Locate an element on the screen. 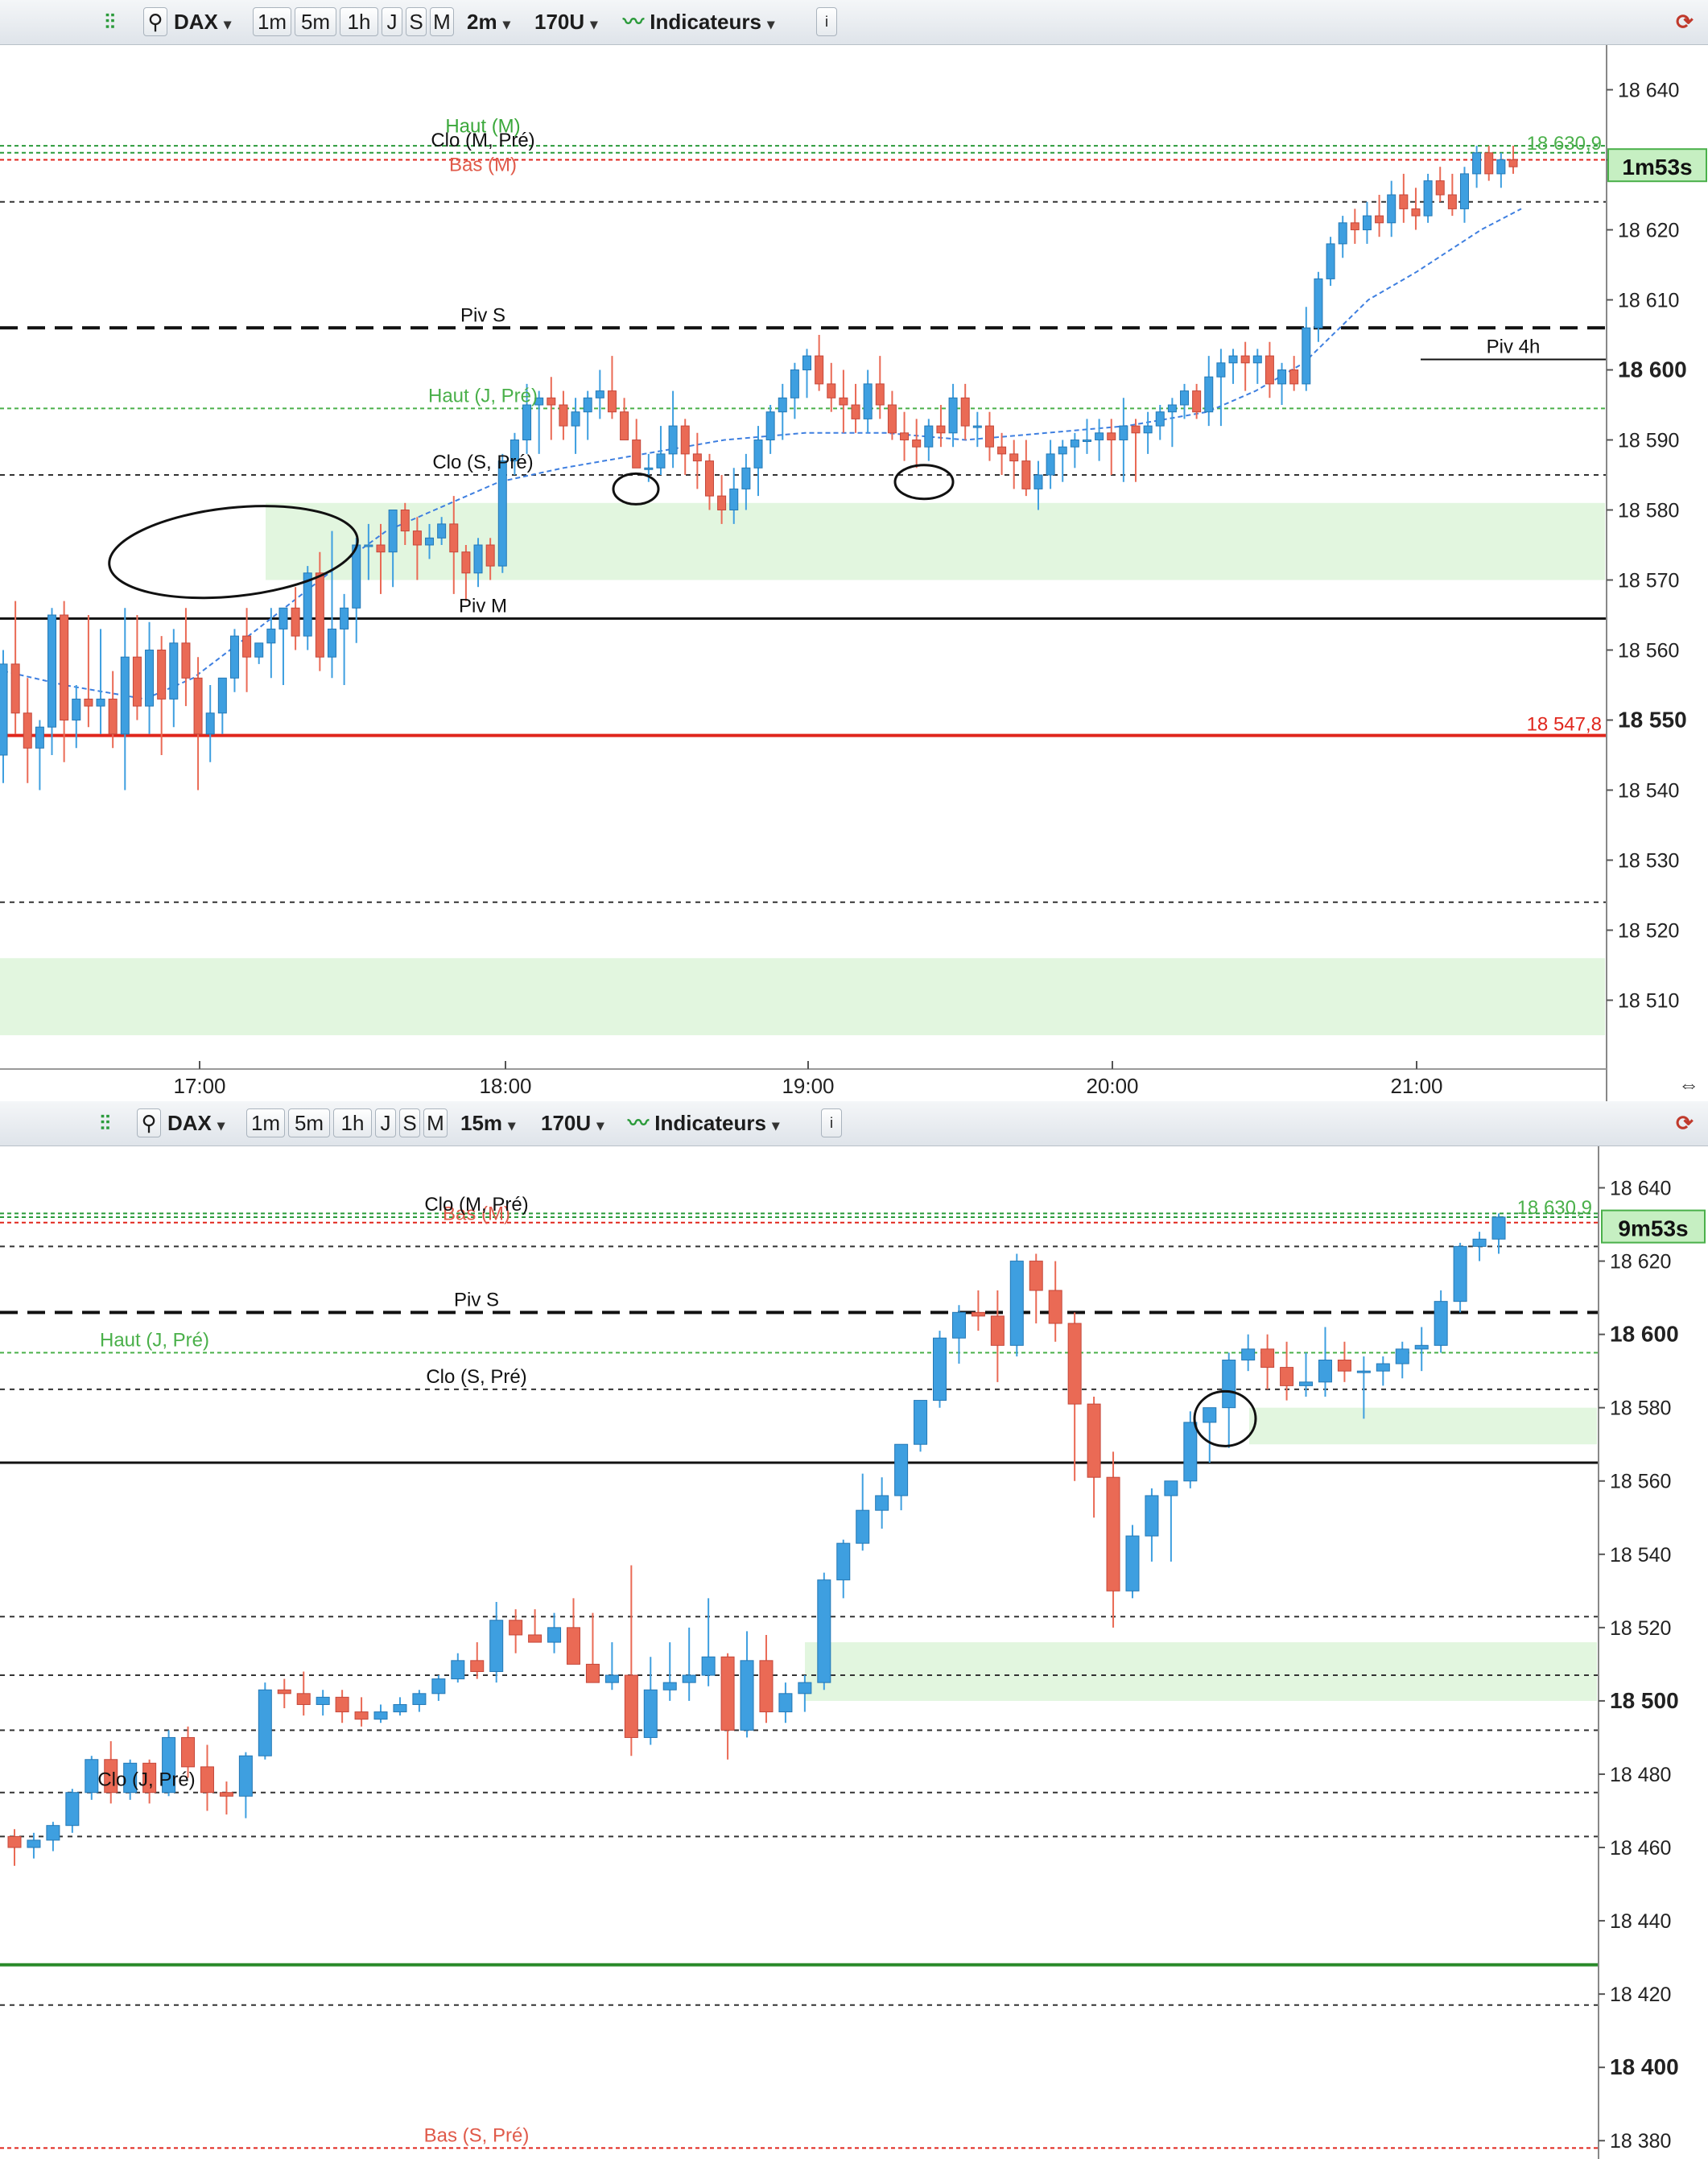 This screenshot has width=1708, height=2159. interval-select: 15m ▾ is located at coordinates (487, 1122).